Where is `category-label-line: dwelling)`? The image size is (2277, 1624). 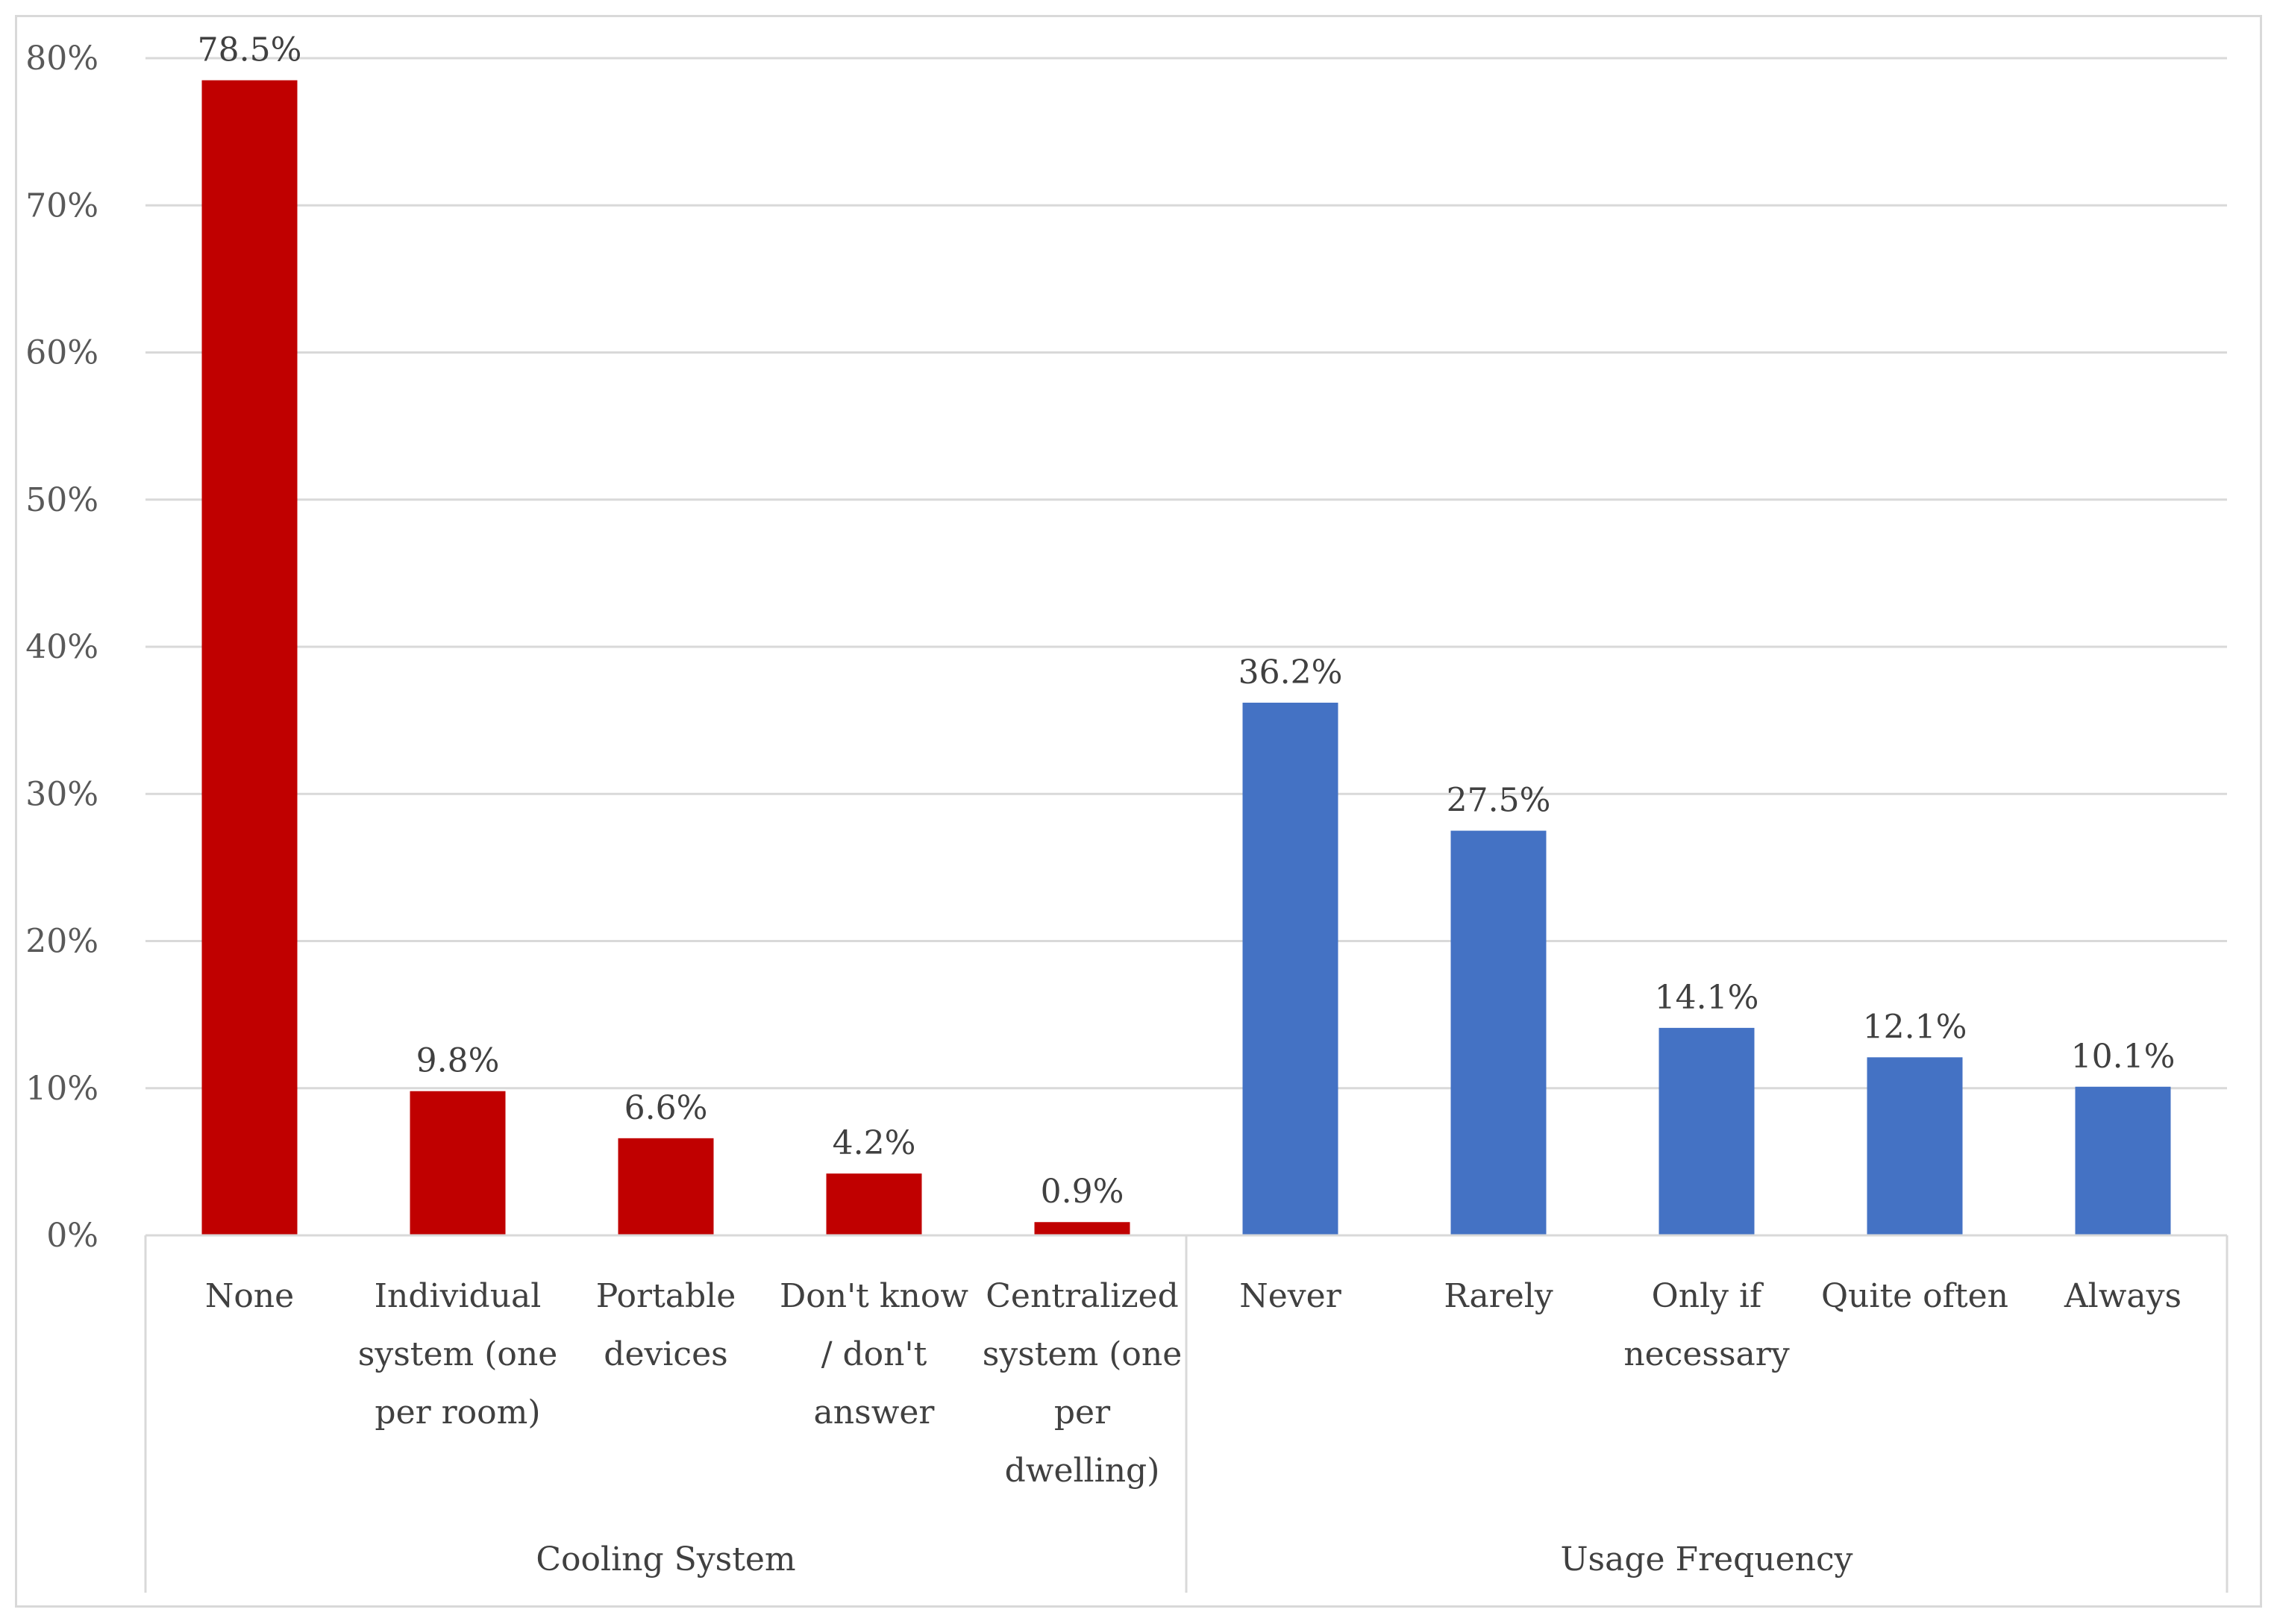
category-label-line: dwelling) is located at coordinates (1083, 1471).